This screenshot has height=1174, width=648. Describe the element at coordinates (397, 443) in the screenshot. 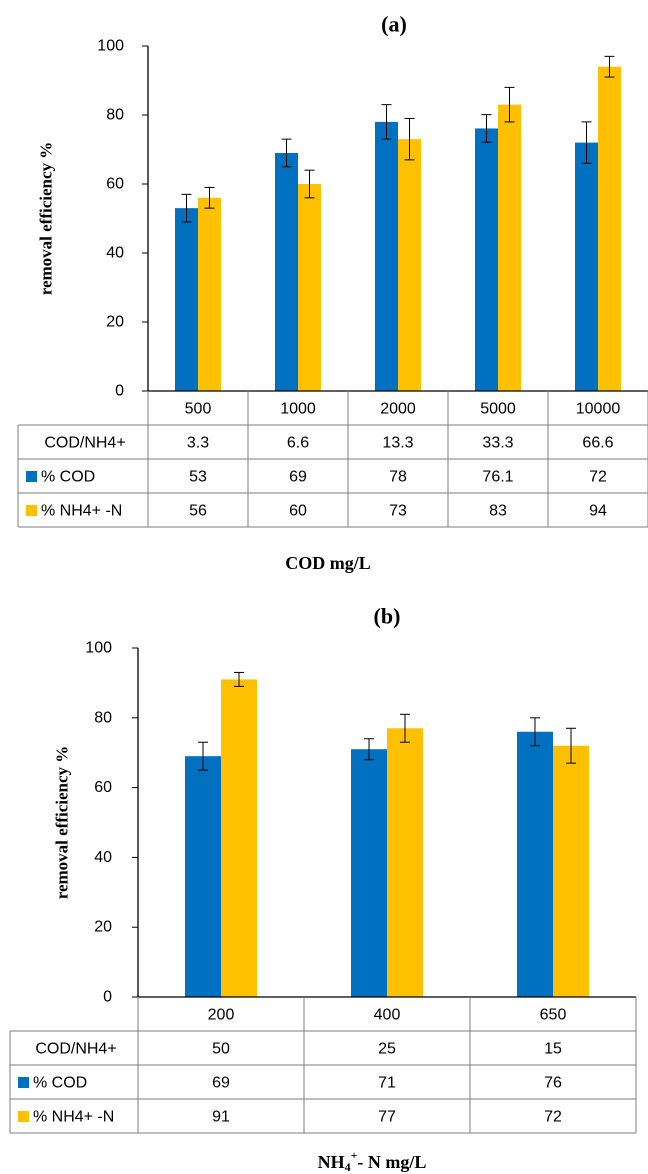

I see `table-cell: 13.3` at that location.